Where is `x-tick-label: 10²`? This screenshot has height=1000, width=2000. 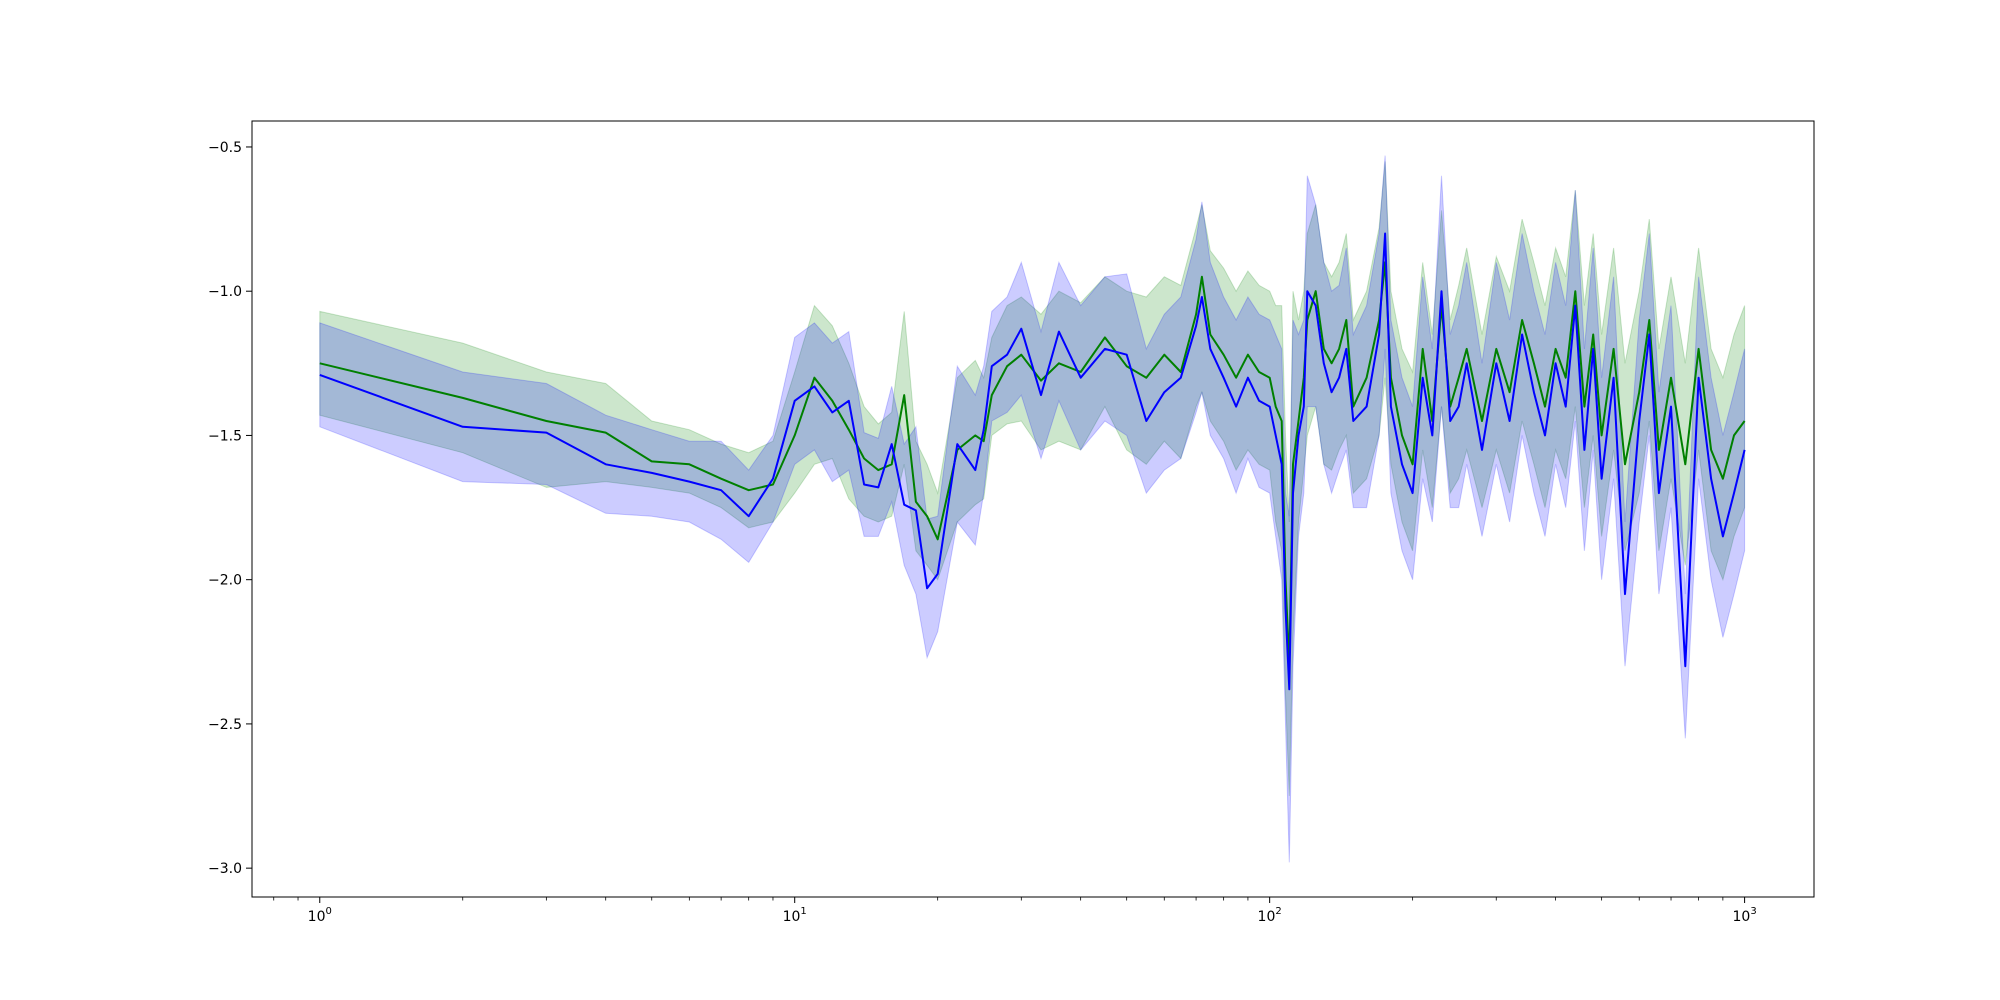 x-tick-label: 10² is located at coordinates (1270, 915).